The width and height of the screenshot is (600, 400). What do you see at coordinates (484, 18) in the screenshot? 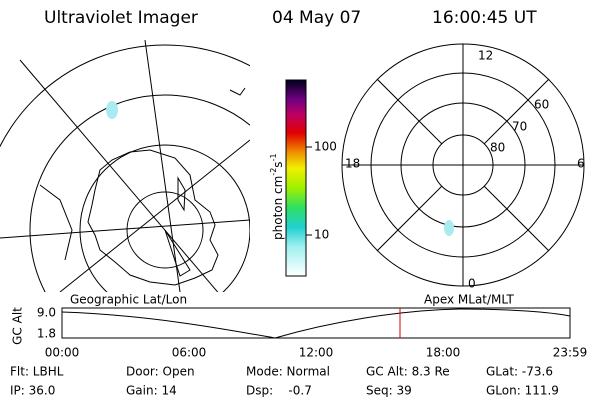
I see `time: 16:00:45 UT` at bounding box center [484, 18].